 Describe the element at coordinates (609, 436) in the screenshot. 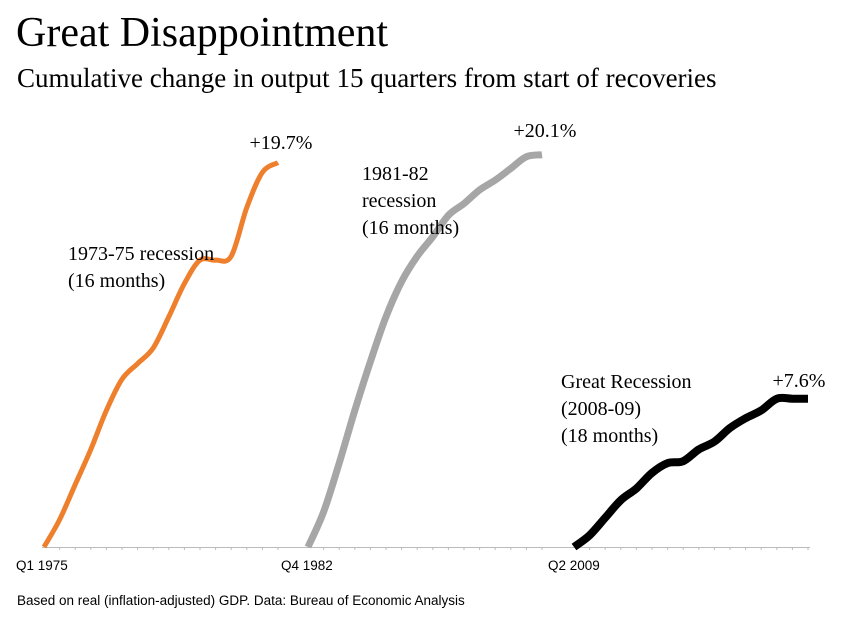

I see `series-label: (18 months)` at that location.